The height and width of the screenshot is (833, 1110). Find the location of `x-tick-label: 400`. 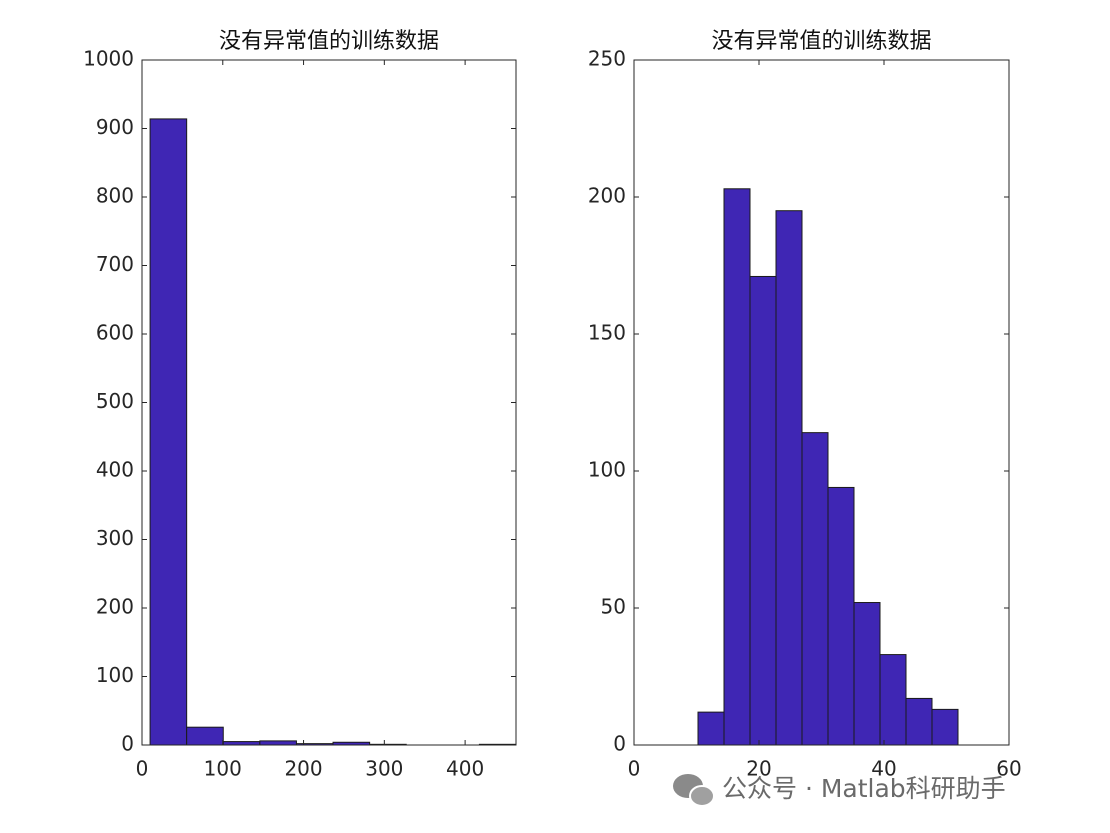

x-tick-label: 400 is located at coordinates (465, 769).